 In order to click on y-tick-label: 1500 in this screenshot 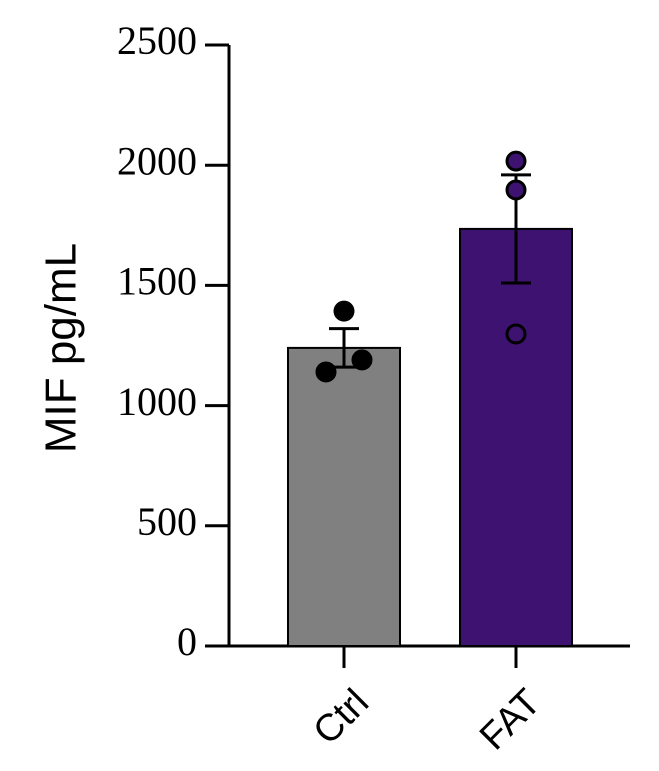, I will do `click(157, 281)`.